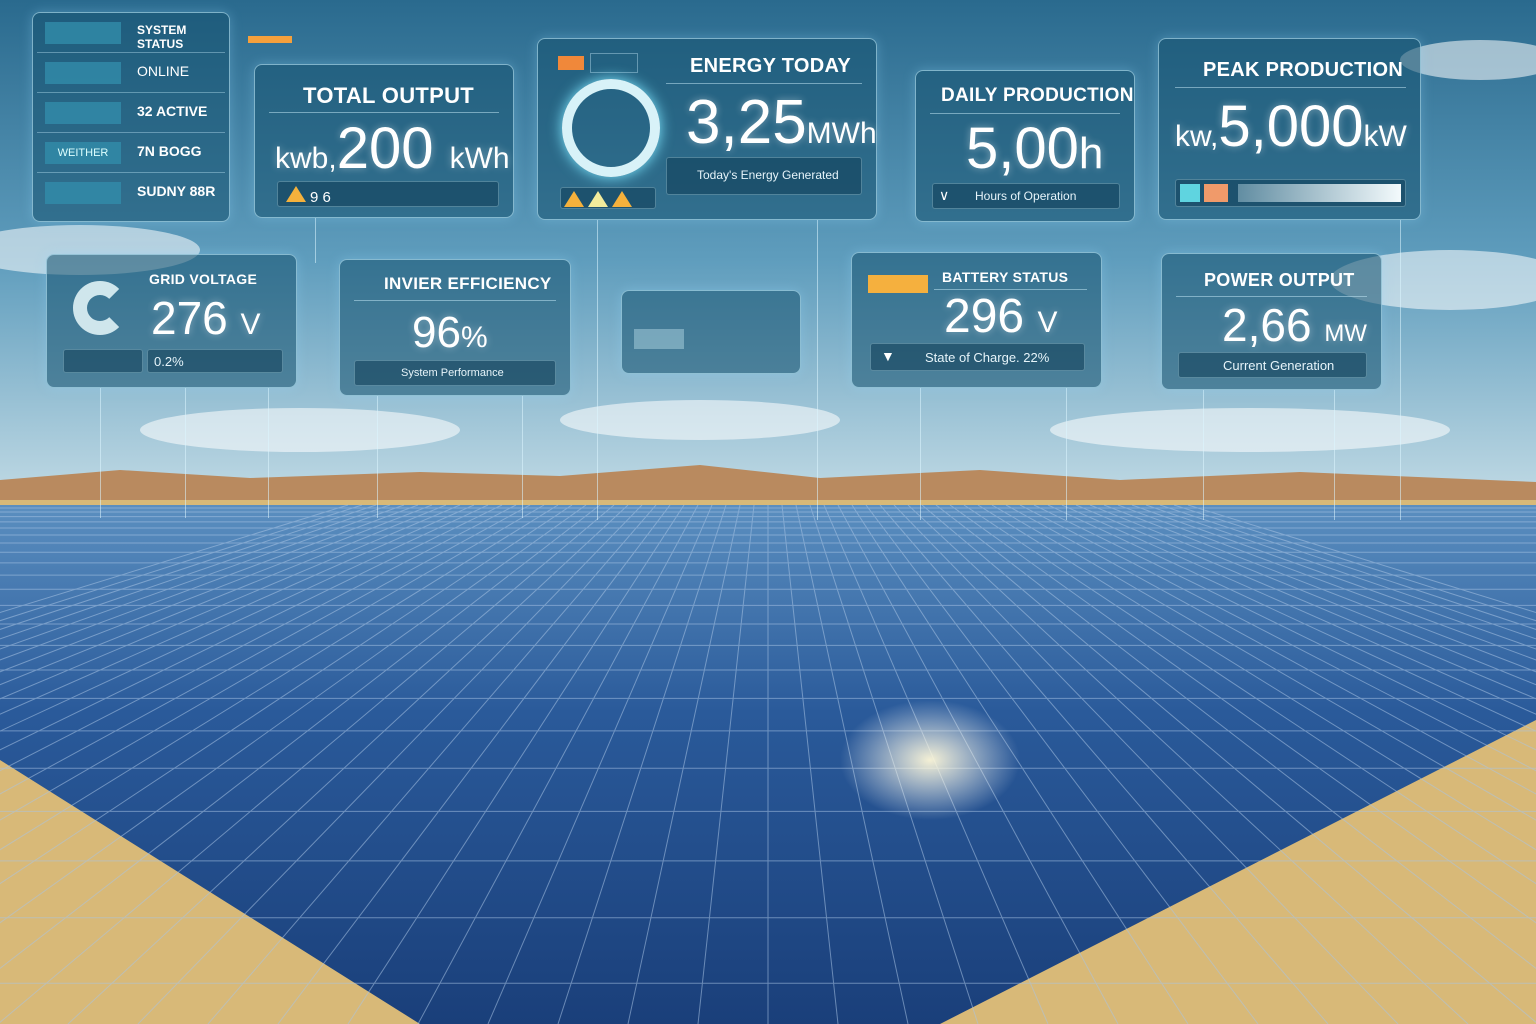 This screenshot has height=1024, width=1536. Describe the element at coordinates (987, 357) in the screenshot. I see `caption: State of Charge. 22%` at that location.